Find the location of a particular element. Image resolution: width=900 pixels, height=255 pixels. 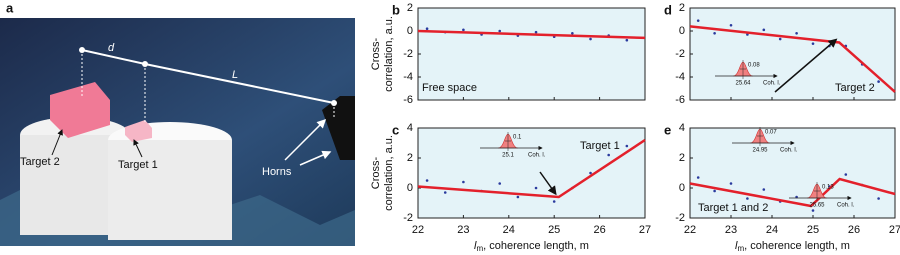

label: d is located at coordinates (111, 48).